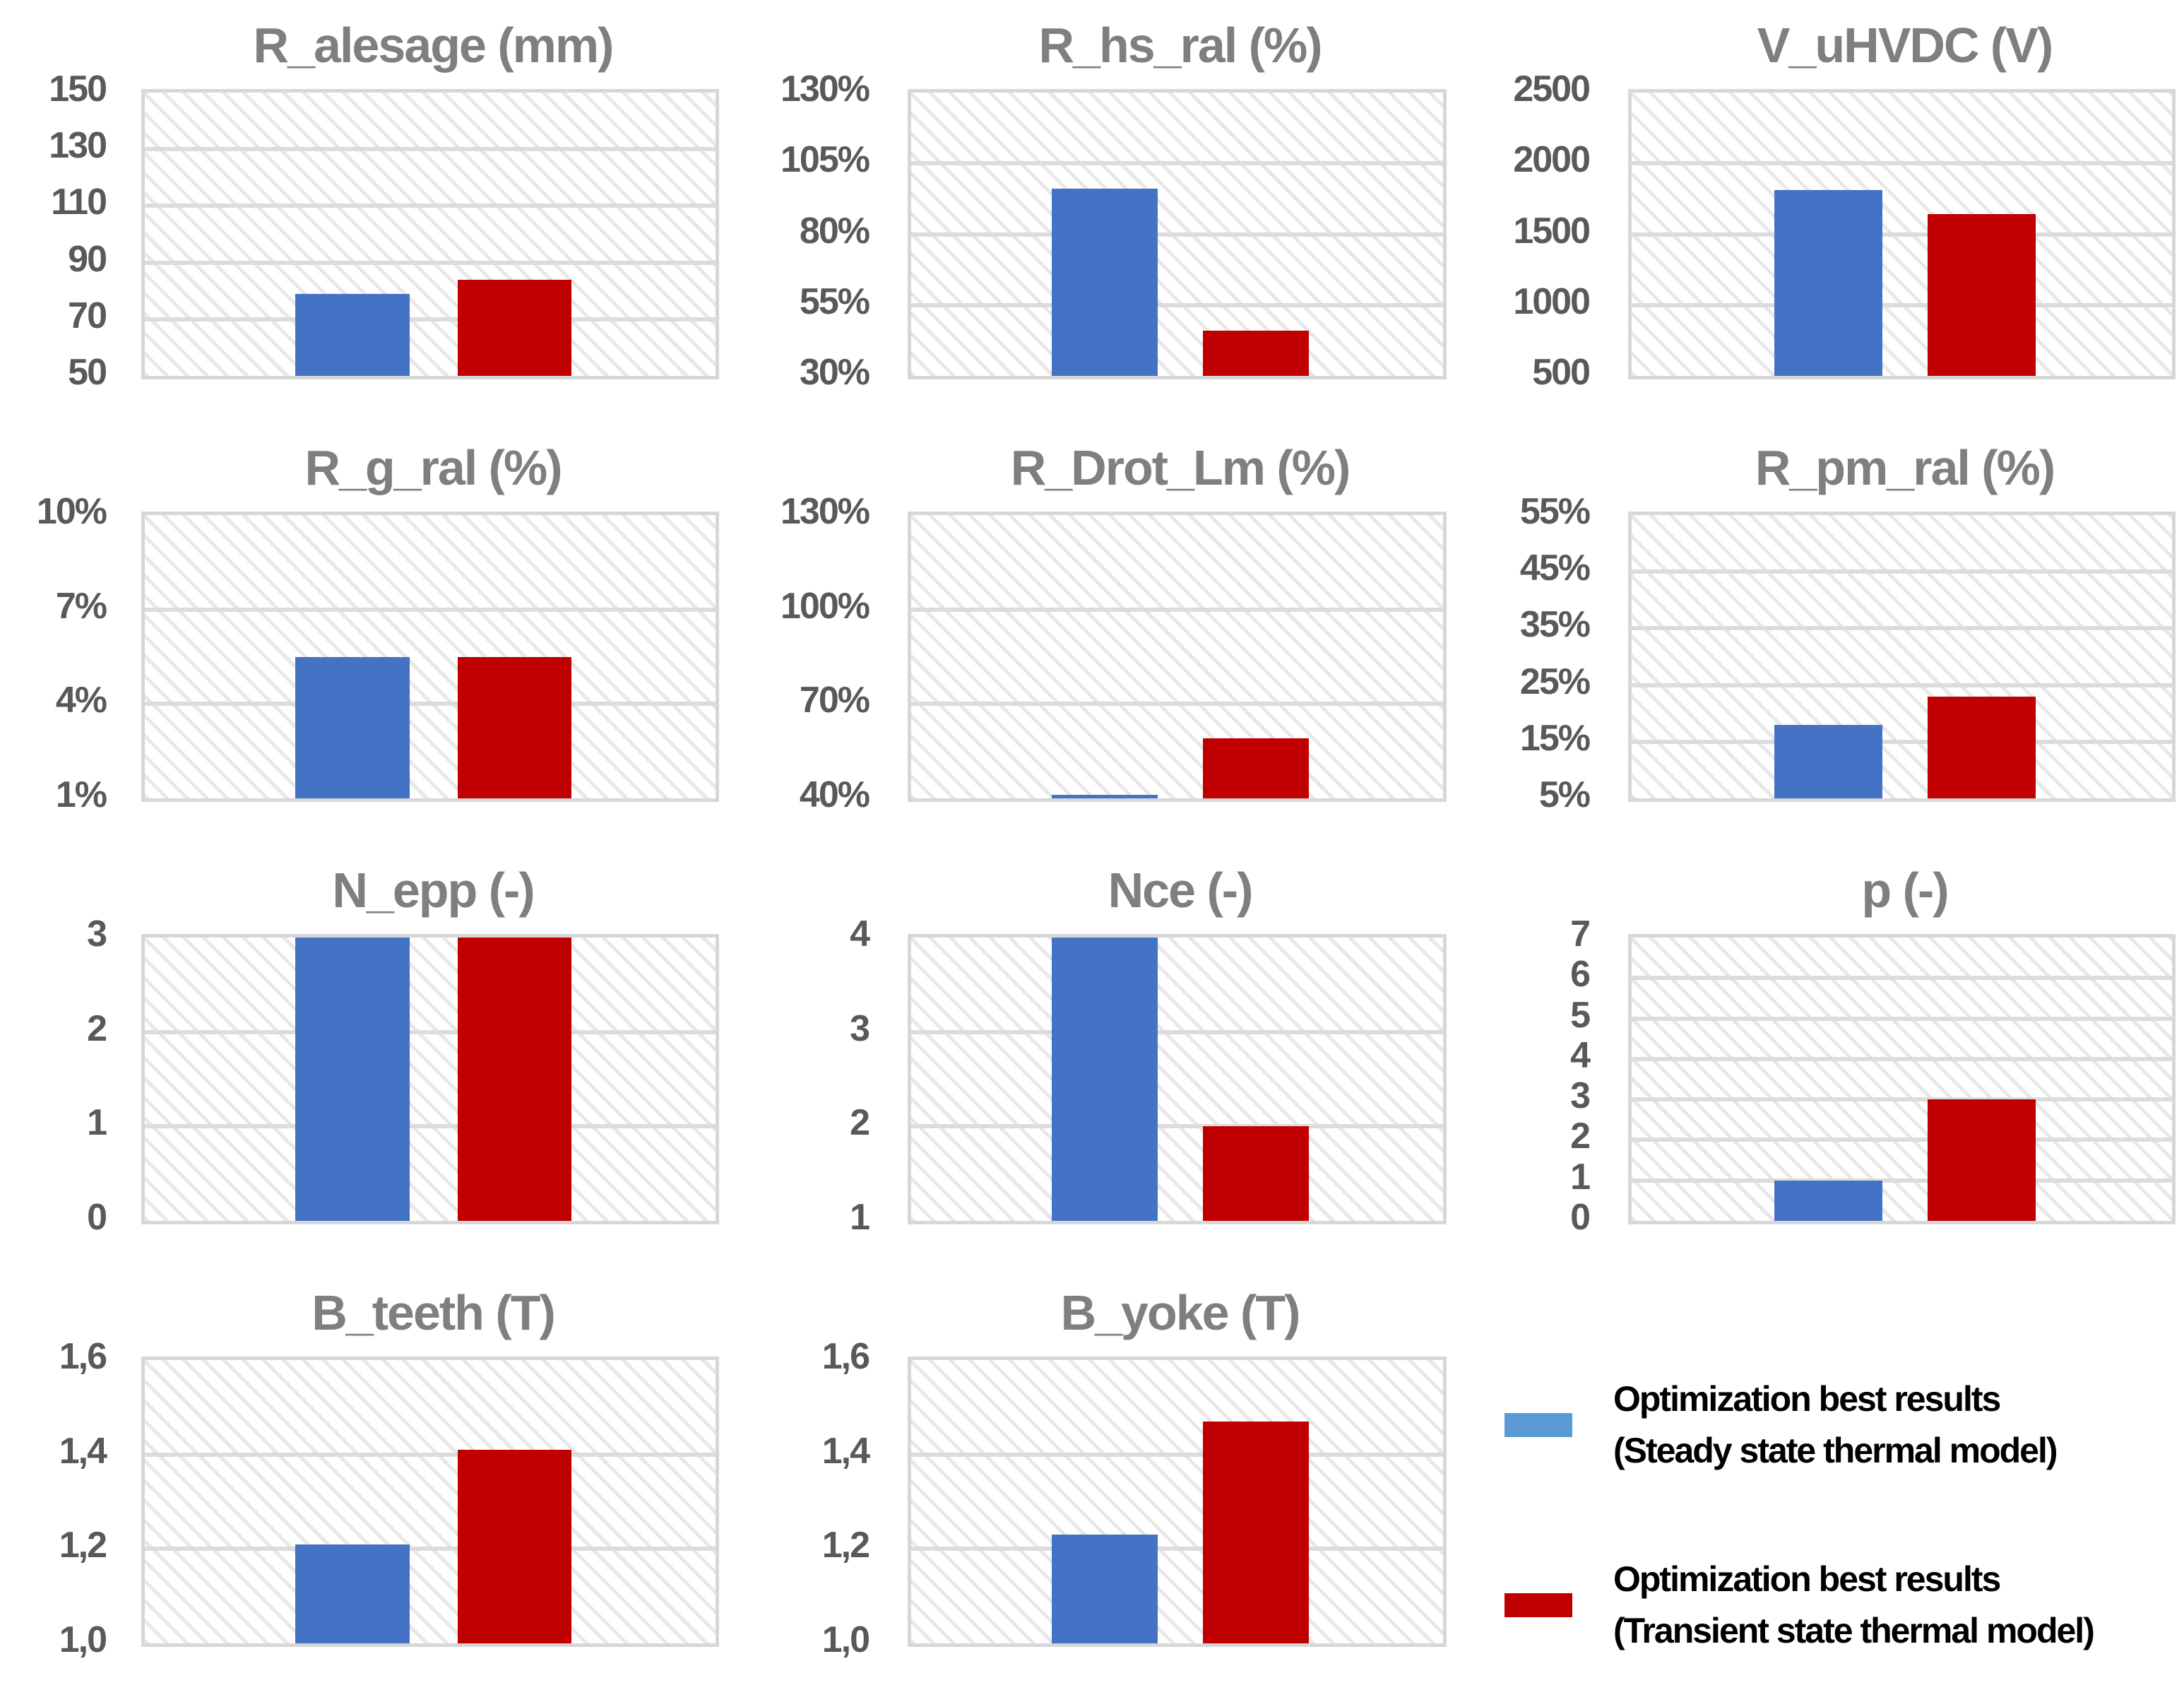  I want to click on chart-title: B_teeth (T), so click(433, 1313).